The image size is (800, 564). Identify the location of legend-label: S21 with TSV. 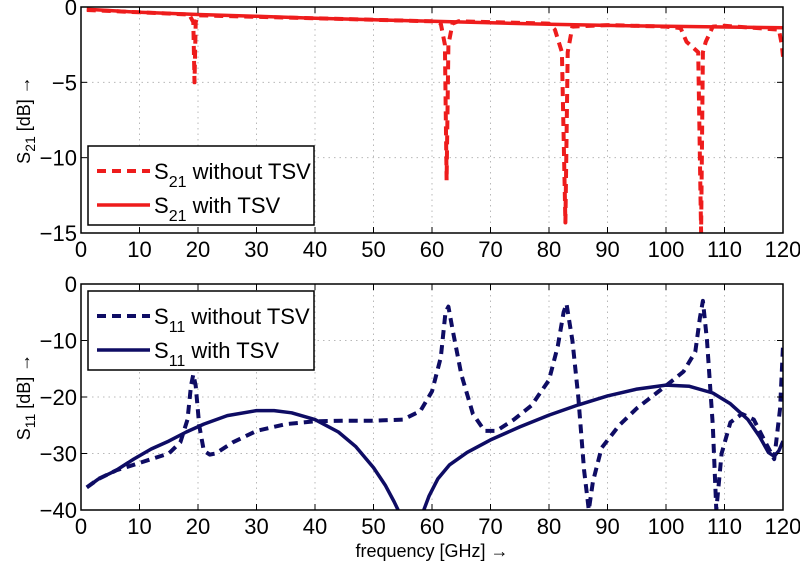
(217, 209).